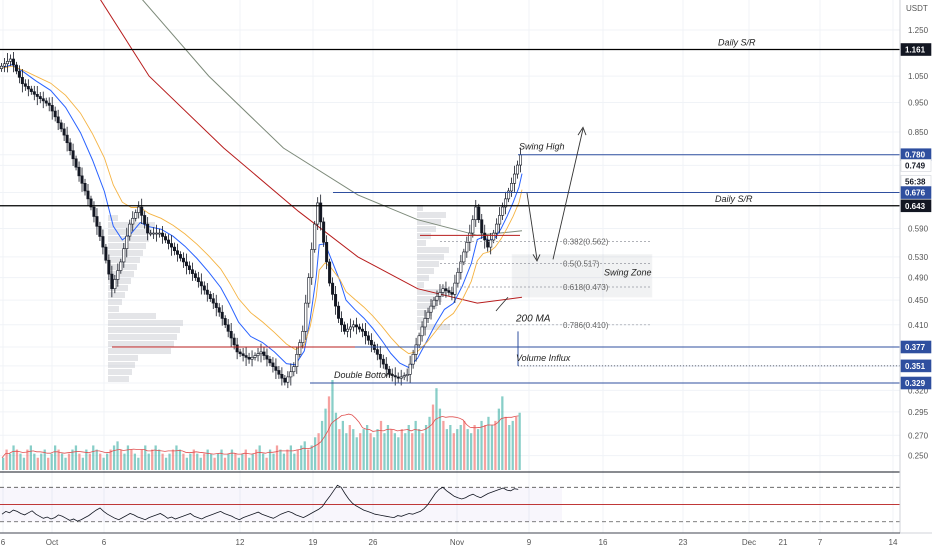  Describe the element at coordinates (915, 155) in the screenshot. I see `price-badge-label: 0.780` at that location.